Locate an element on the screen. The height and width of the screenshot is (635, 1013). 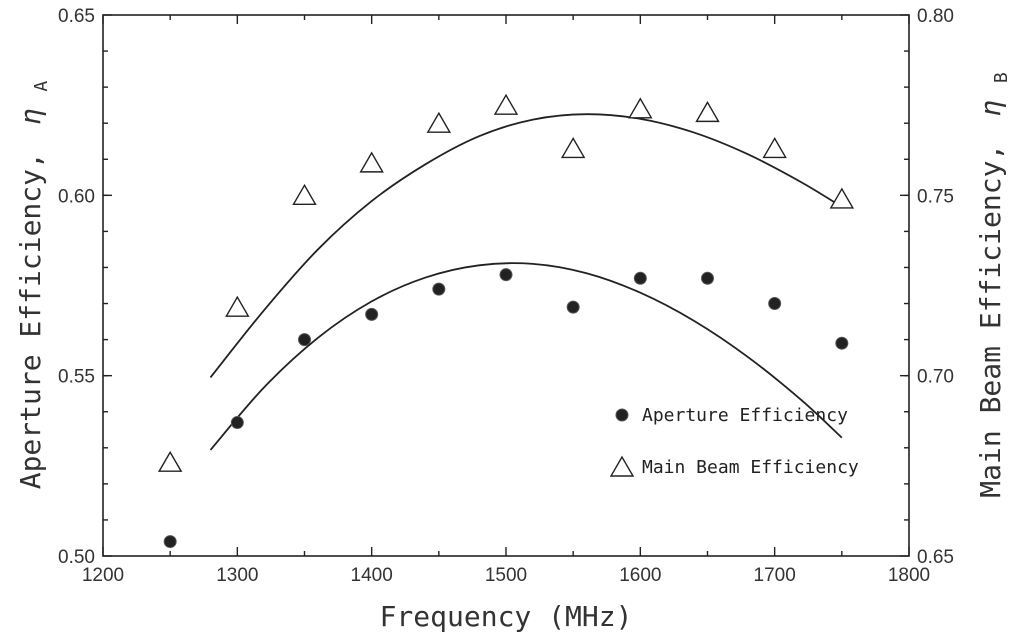
right-y-tick-label: 0.75 is located at coordinates (935, 196).